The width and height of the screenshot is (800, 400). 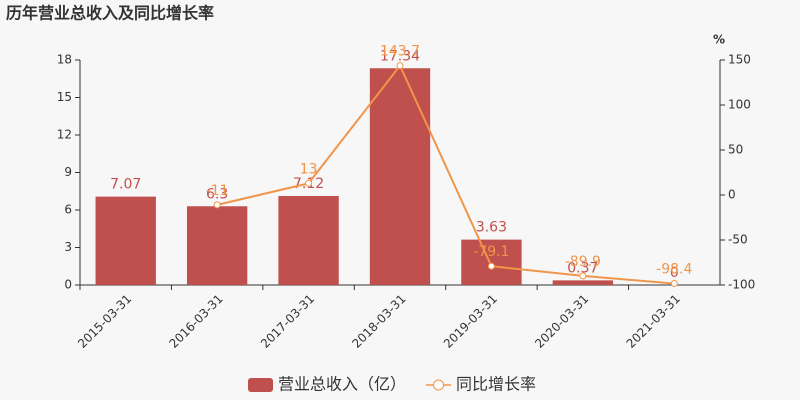 I want to click on y2-tick-label: 100, so click(x=739, y=105).